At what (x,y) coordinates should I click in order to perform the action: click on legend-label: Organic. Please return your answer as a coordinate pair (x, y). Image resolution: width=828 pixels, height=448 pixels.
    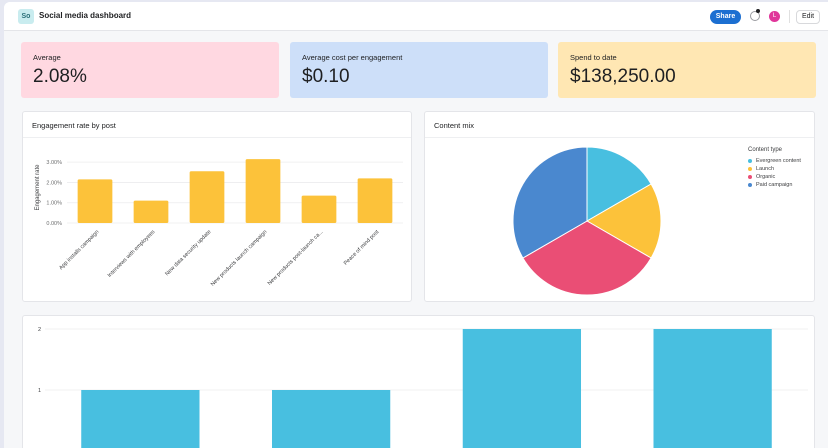
    Looking at the image, I should click on (766, 177).